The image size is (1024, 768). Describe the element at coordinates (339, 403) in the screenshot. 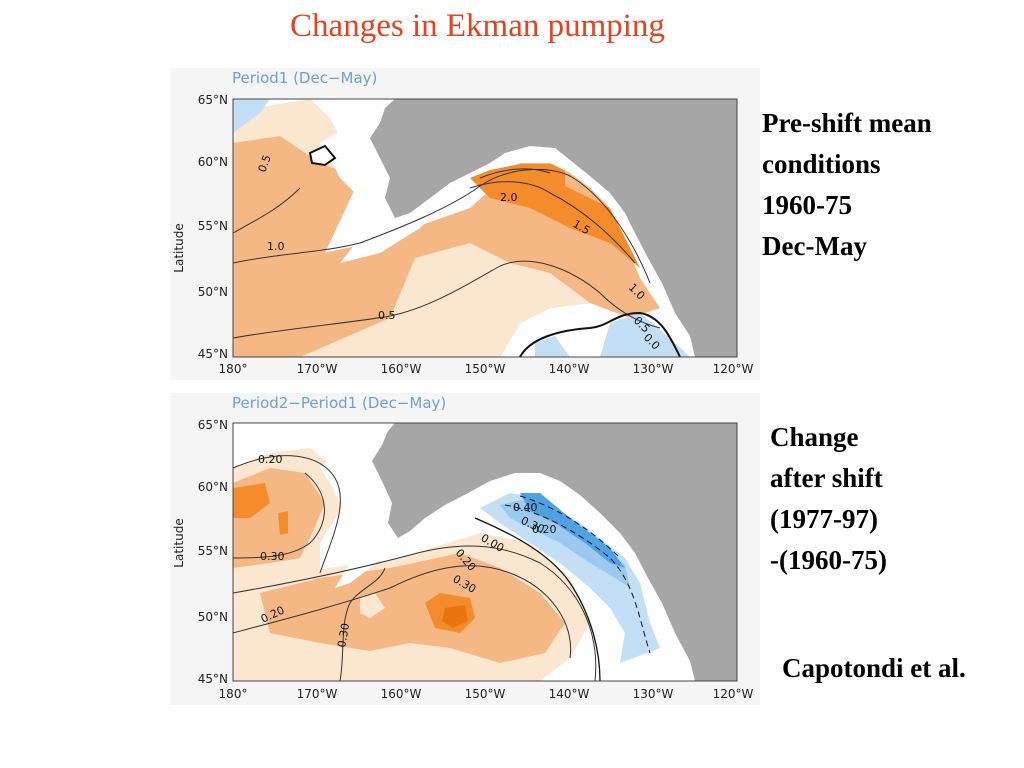

I see `panel-title: Period2−Period1 (Dec−May)` at that location.